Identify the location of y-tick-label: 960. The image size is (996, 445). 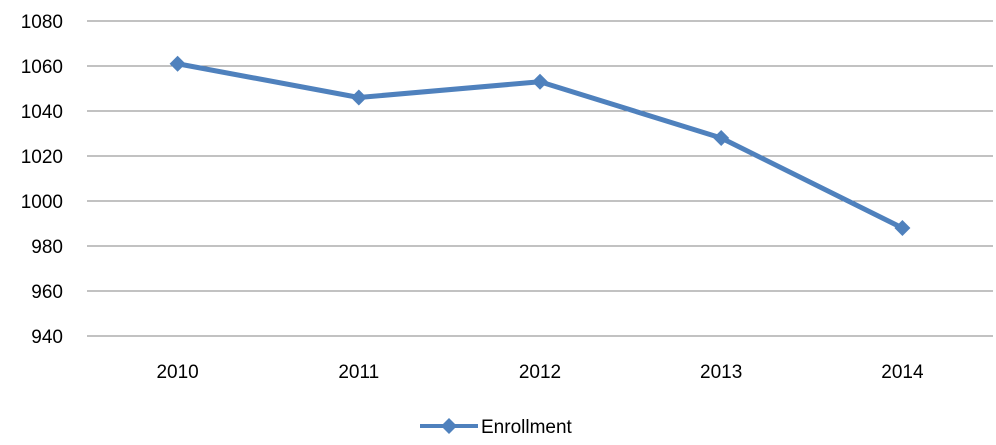
(47, 292).